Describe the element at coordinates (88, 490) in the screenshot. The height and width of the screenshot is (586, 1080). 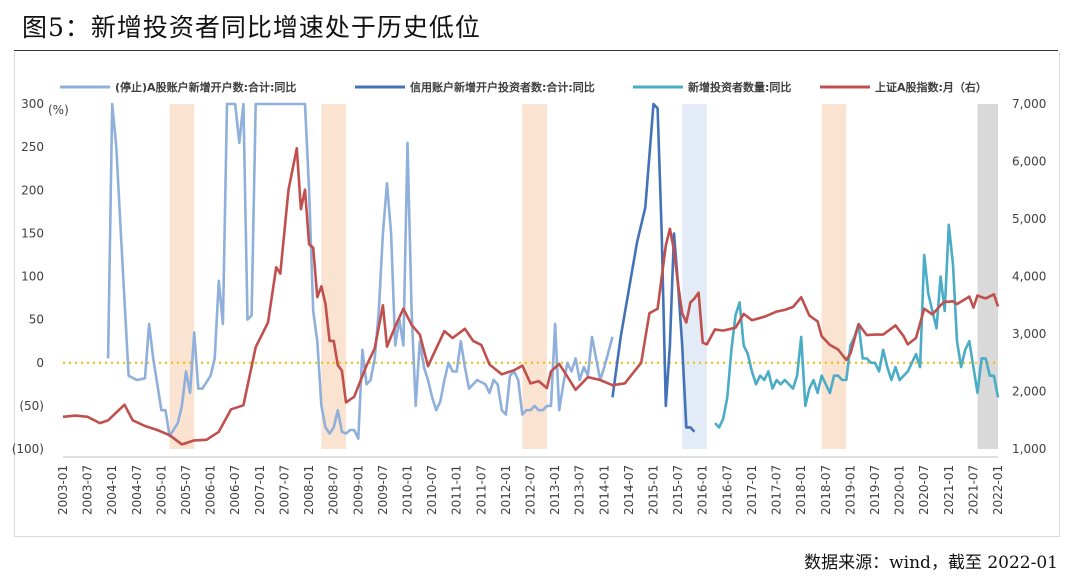
I see `x-tick-label: 2003-07` at that location.